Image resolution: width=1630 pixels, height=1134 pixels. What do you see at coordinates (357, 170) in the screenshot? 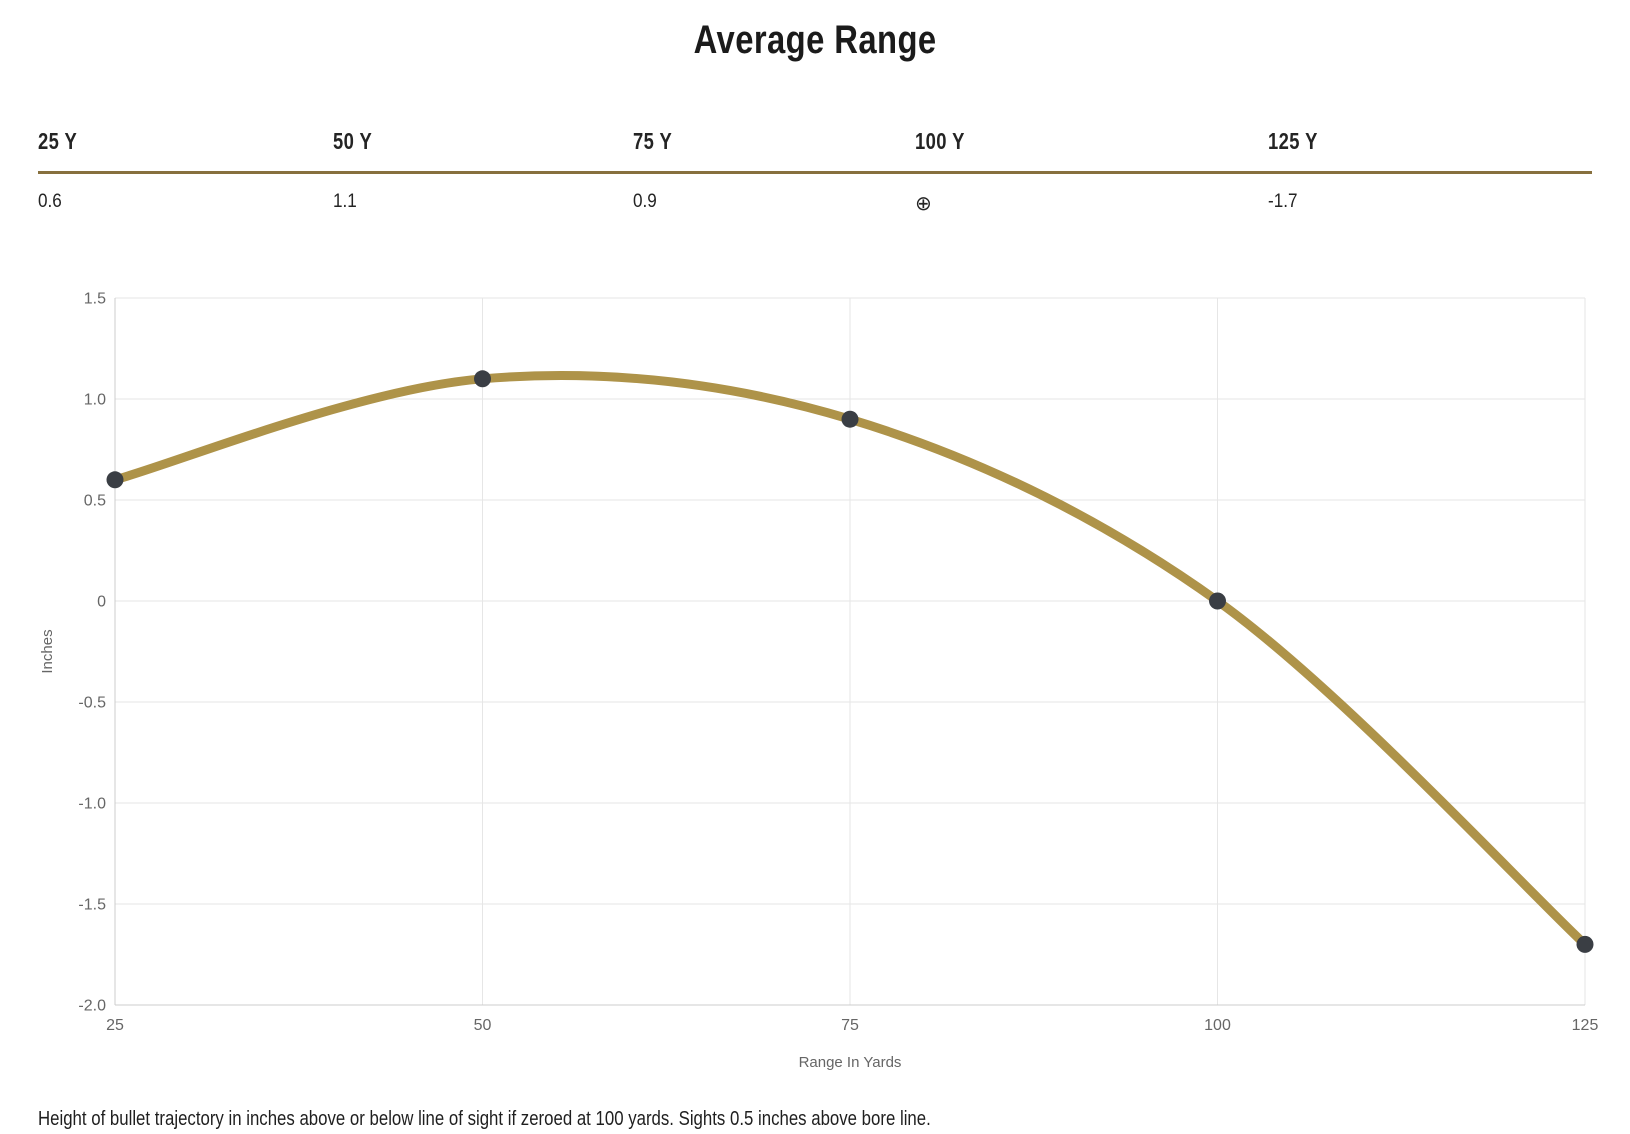
I see `range-column-50y: 50 Y 1.1` at bounding box center [357, 170].